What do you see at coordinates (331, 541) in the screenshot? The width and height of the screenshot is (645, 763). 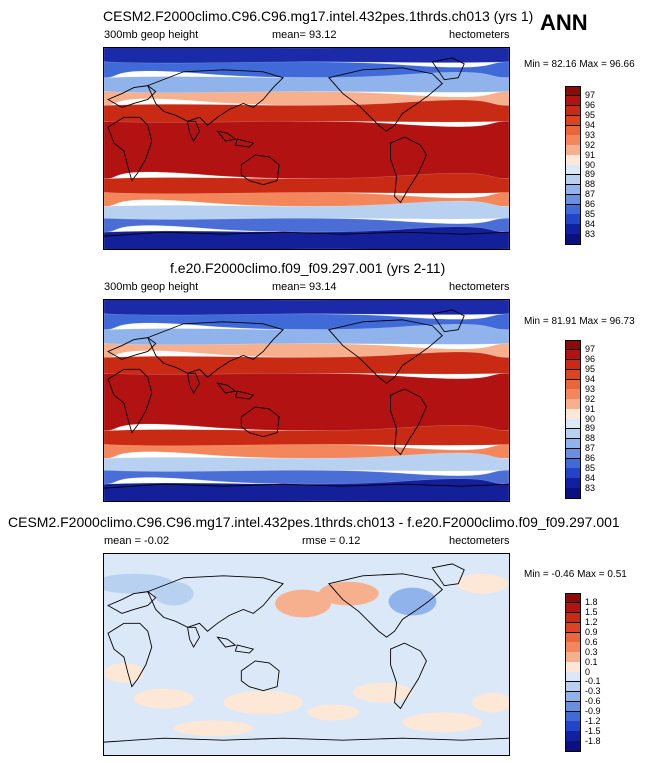 I see `panel-3-rmse-label: rmse = 0.12` at bounding box center [331, 541].